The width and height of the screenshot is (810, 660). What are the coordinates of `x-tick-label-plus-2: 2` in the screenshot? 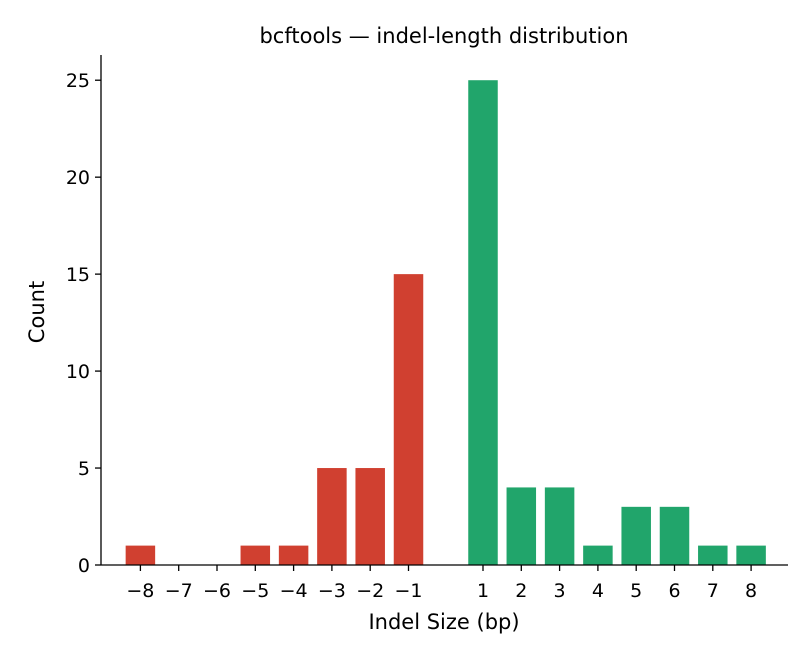 It's located at (521, 591).